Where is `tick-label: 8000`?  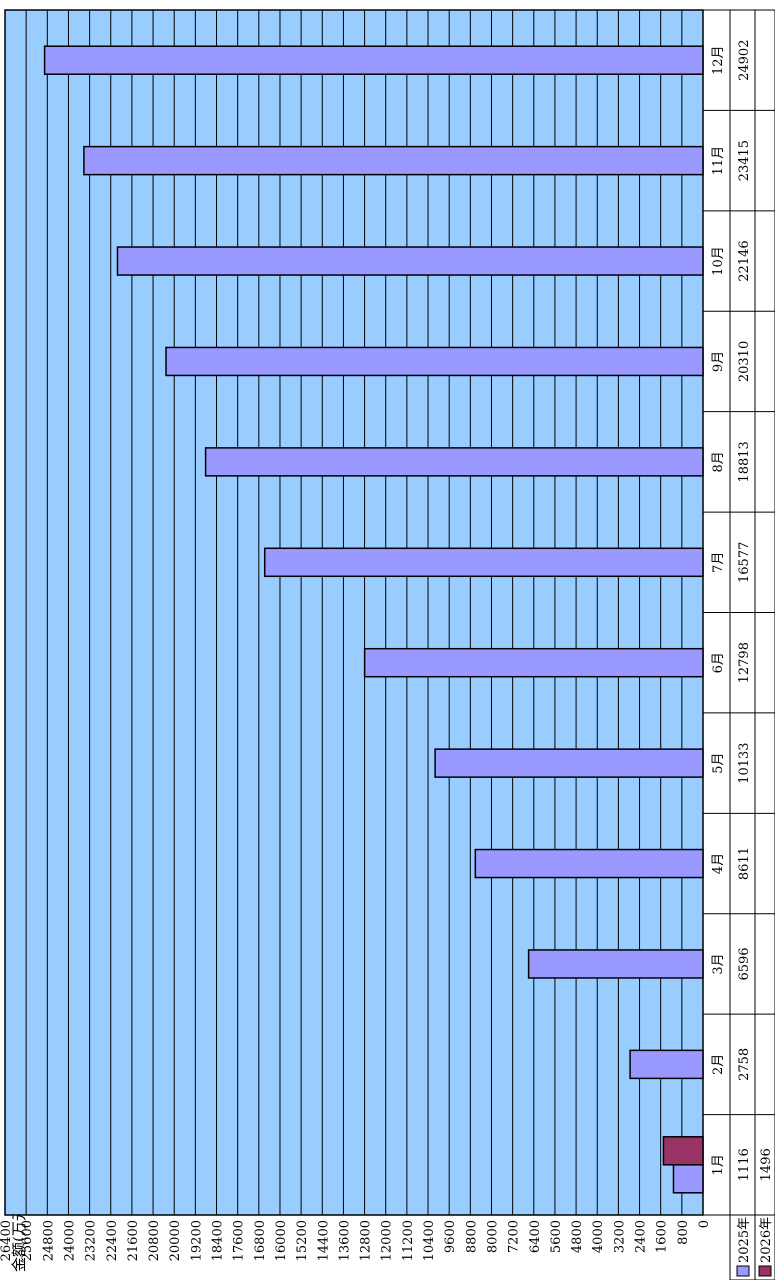
tick-label: 8000 is located at coordinates (492, 1236).